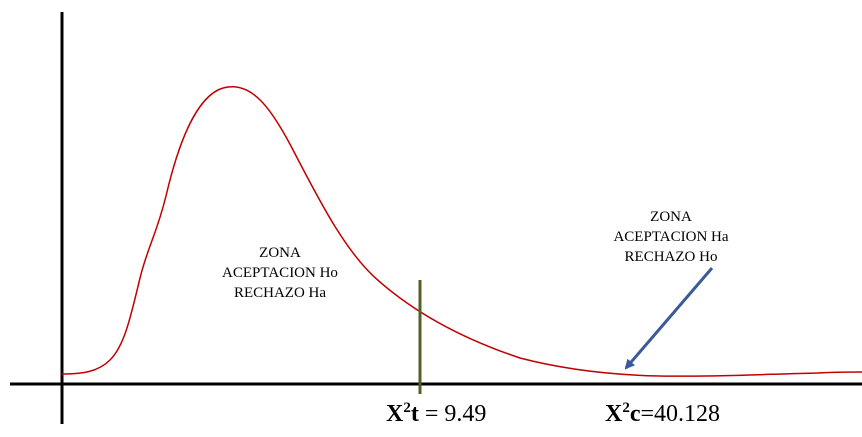 This screenshot has width=862, height=437. Describe the element at coordinates (671, 257) in the screenshot. I see `zone-ha-line-3: RECHAZO Ho` at that location.